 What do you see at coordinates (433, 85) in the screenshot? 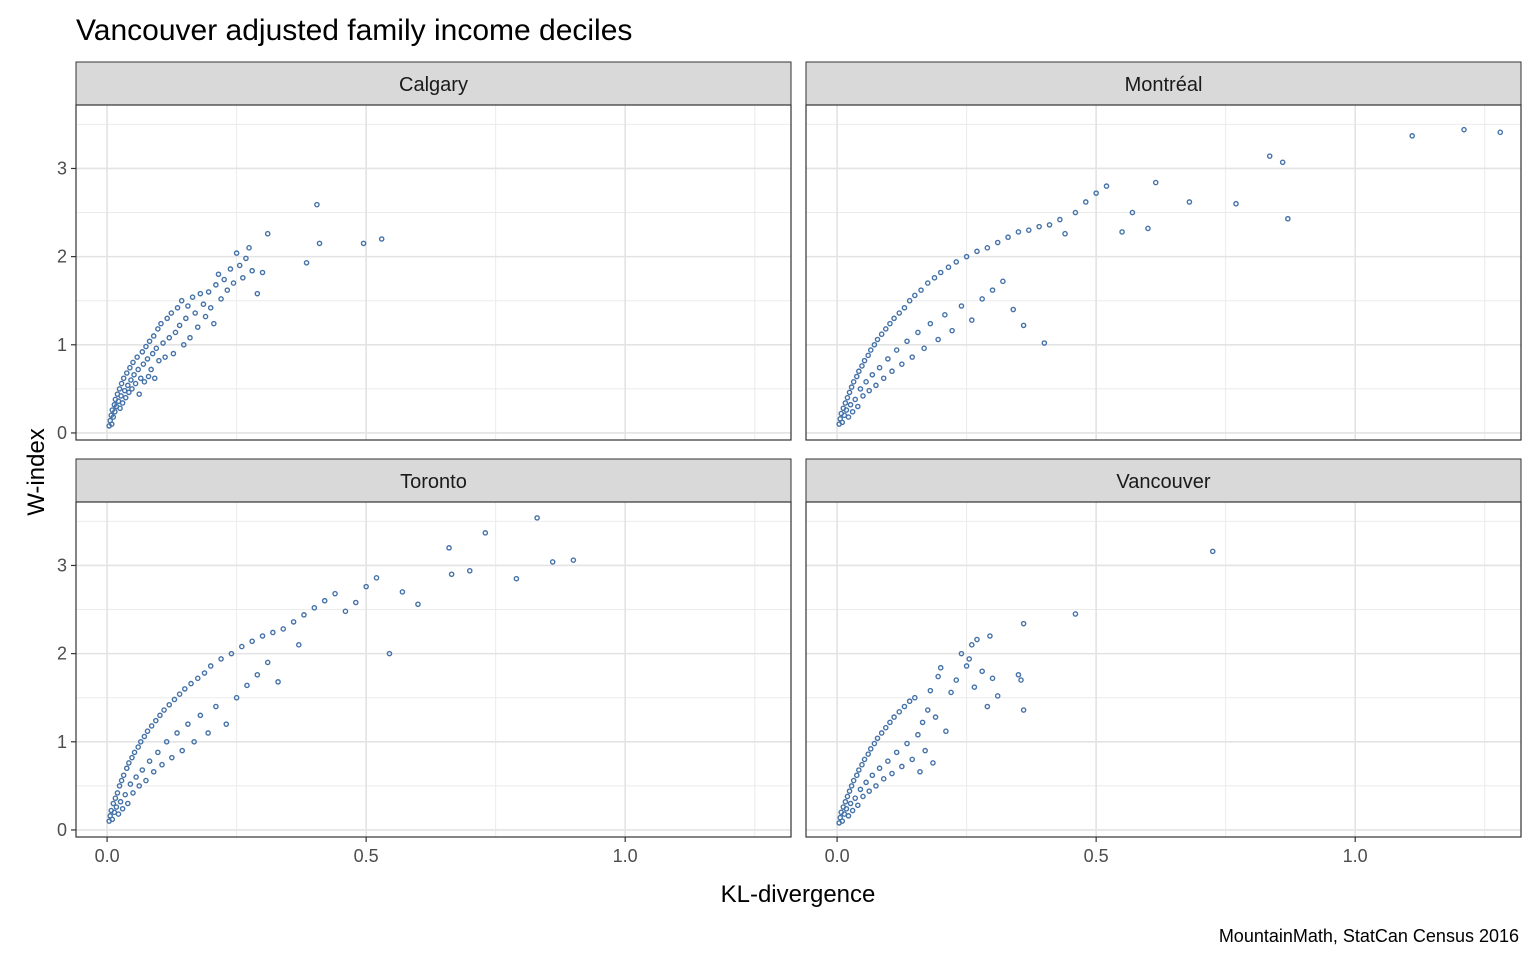
I see `facet-strip-label: Calgary` at bounding box center [433, 85].